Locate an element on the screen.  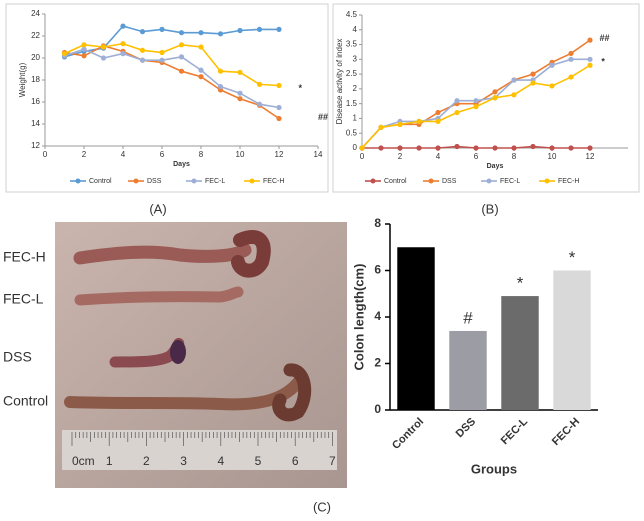
photo-label: DSS is located at coordinates (17, 357).